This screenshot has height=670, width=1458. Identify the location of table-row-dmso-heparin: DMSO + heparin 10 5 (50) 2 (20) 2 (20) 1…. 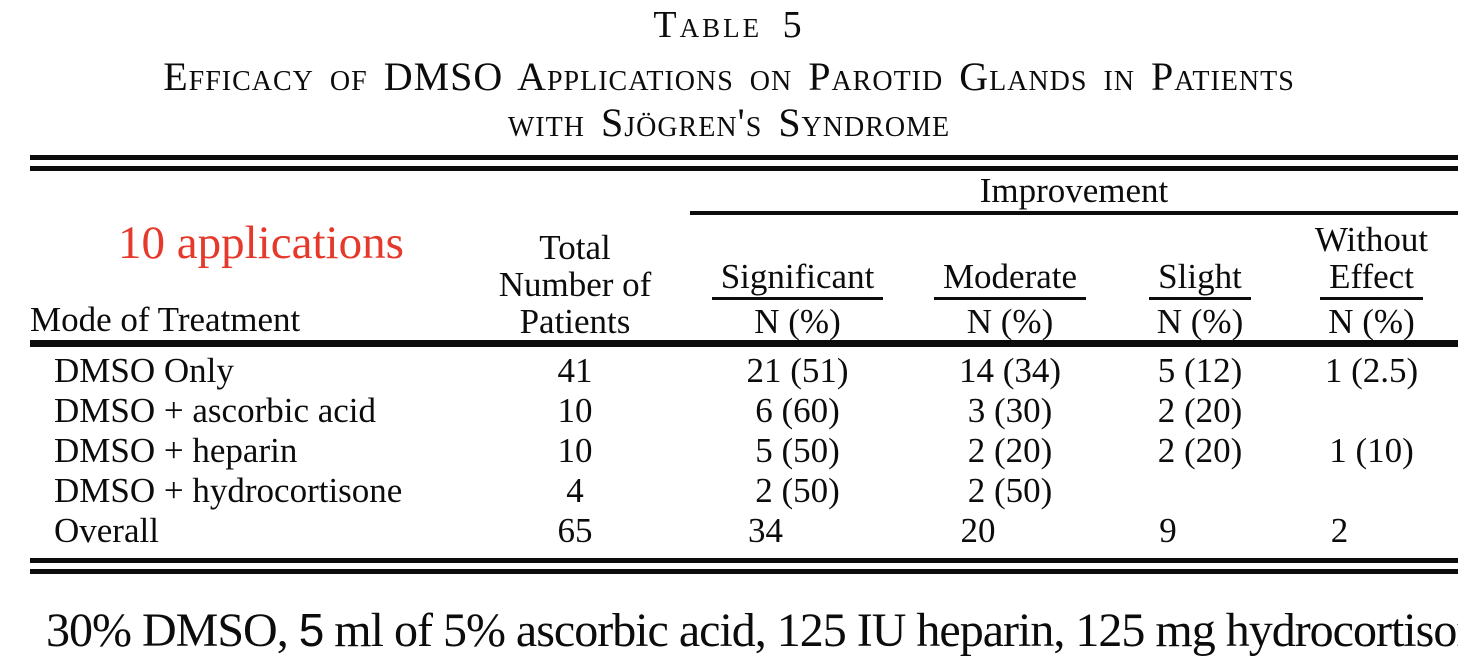
(744, 451).